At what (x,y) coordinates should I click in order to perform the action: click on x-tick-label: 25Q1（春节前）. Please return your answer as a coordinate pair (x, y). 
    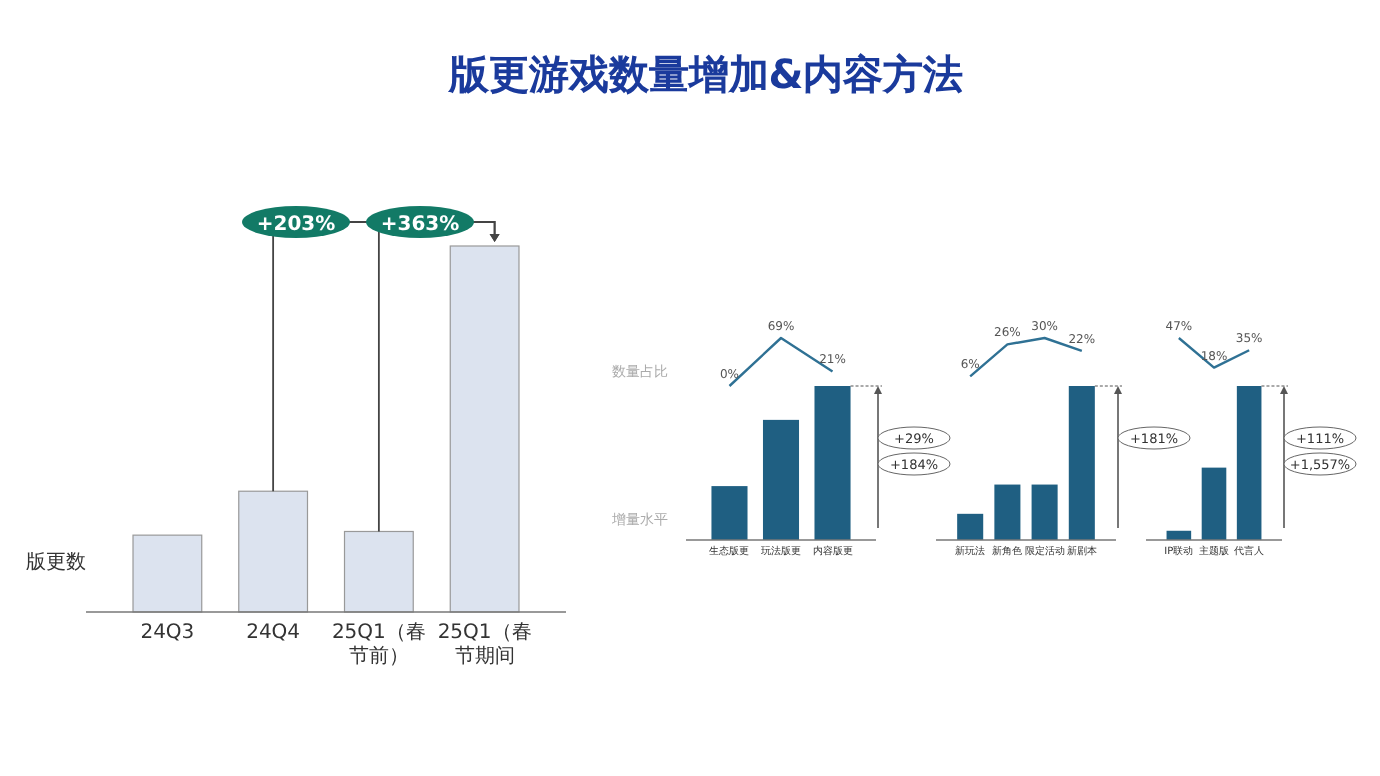
    Looking at the image, I should click on (378, 645).